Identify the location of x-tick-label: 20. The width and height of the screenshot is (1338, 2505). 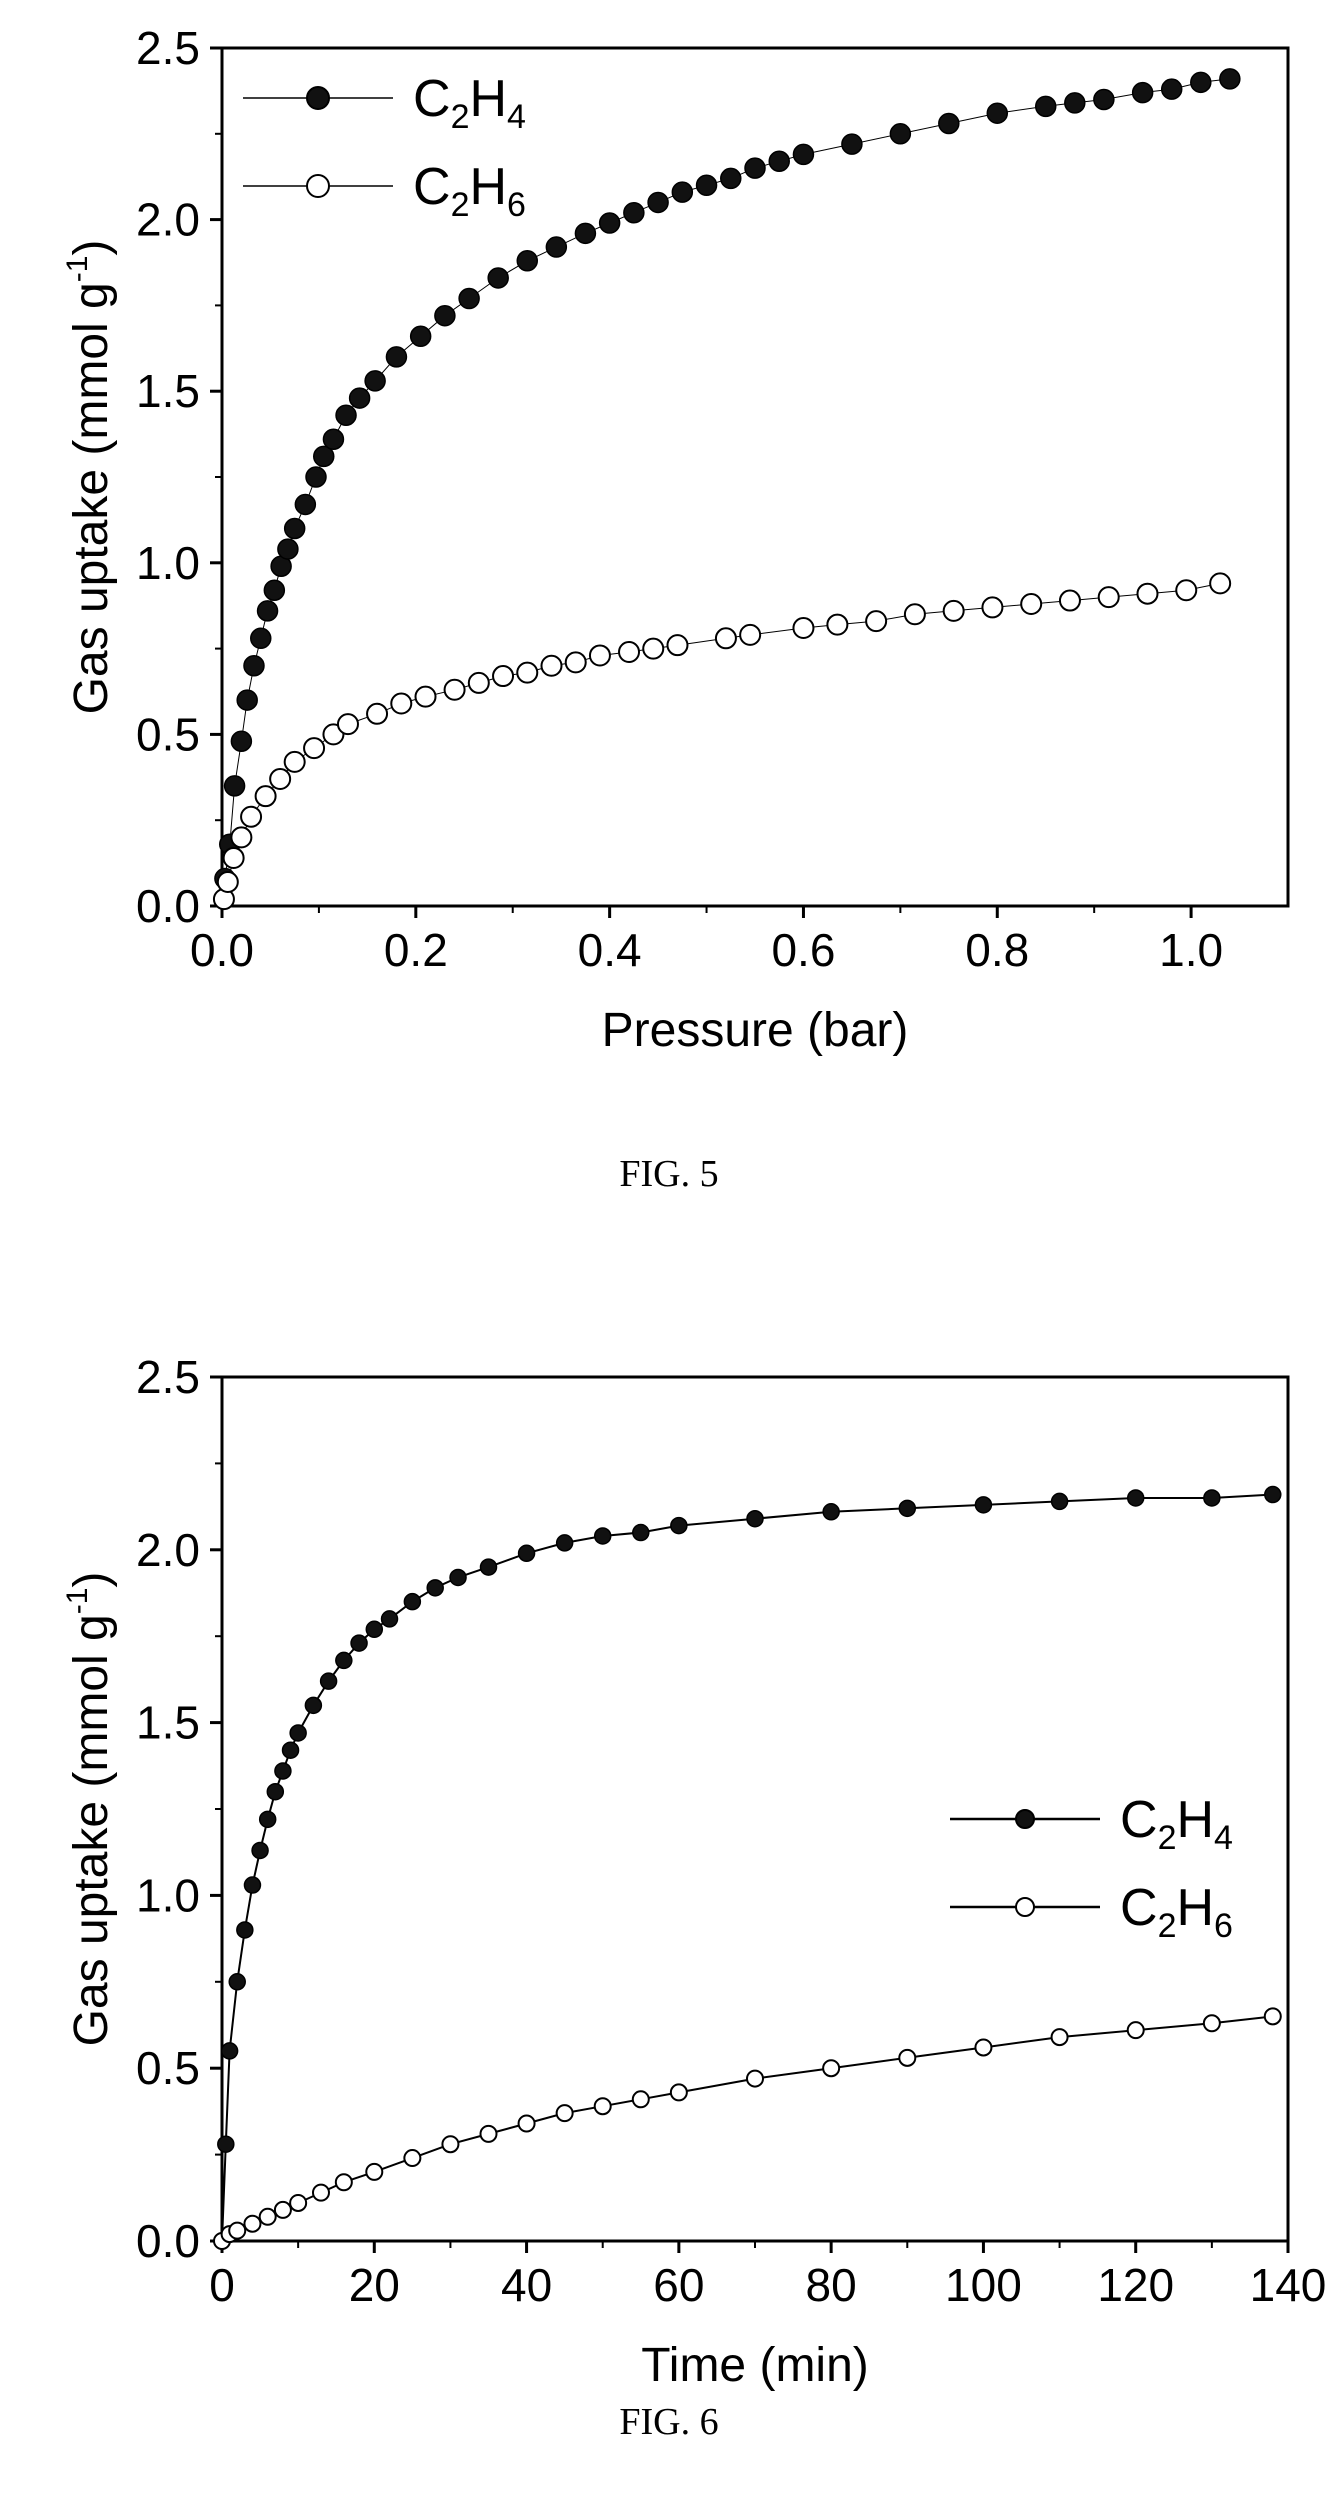
(374, 2285).